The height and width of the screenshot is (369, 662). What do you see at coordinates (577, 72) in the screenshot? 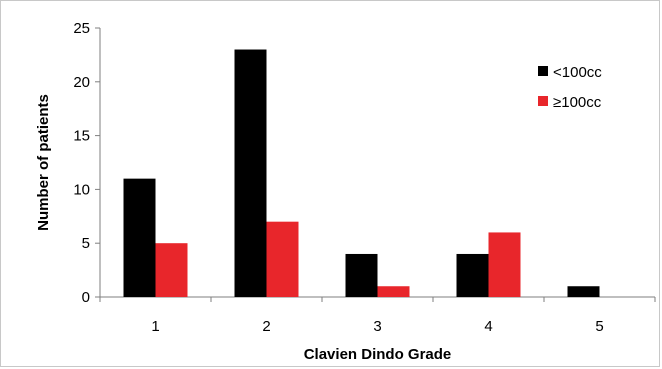
I see `legend-label: <100cc` at bounding box center [577, 72].